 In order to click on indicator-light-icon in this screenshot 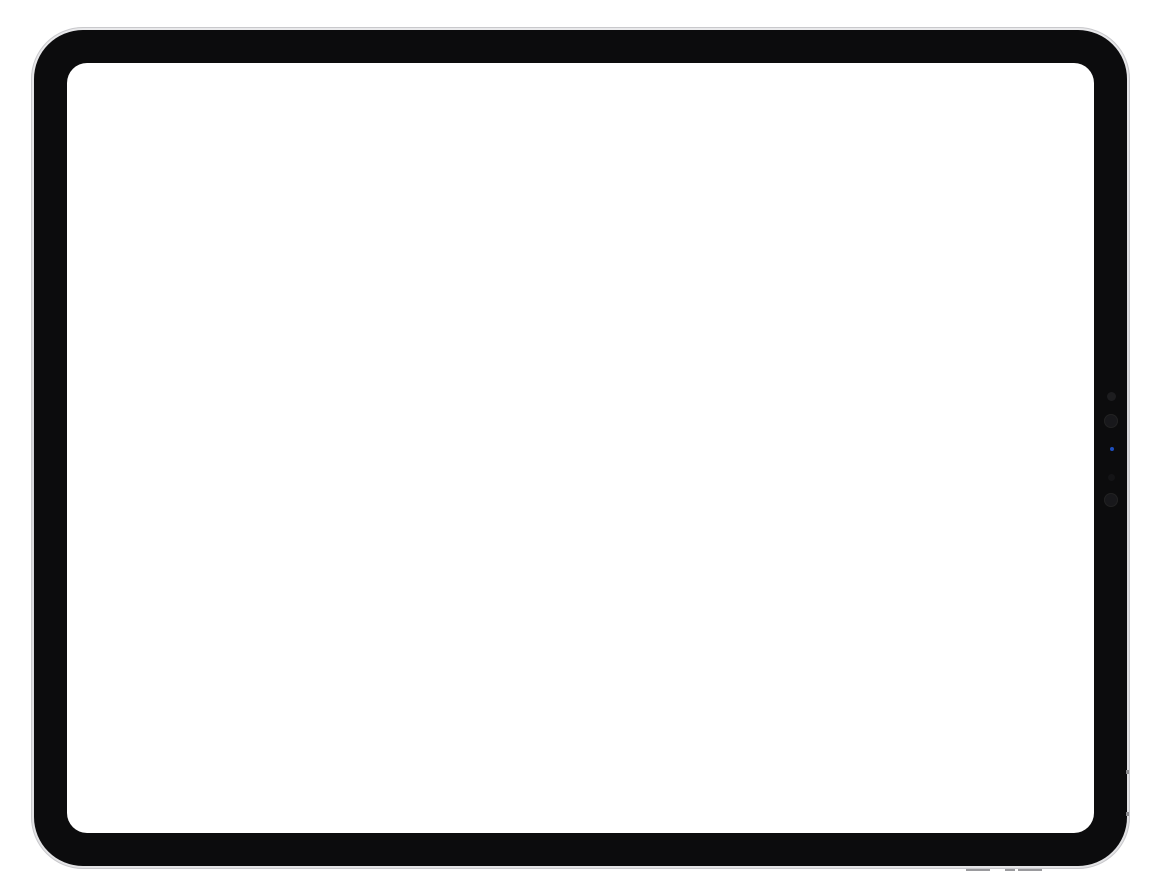, I will do `click(1112, 449)`.